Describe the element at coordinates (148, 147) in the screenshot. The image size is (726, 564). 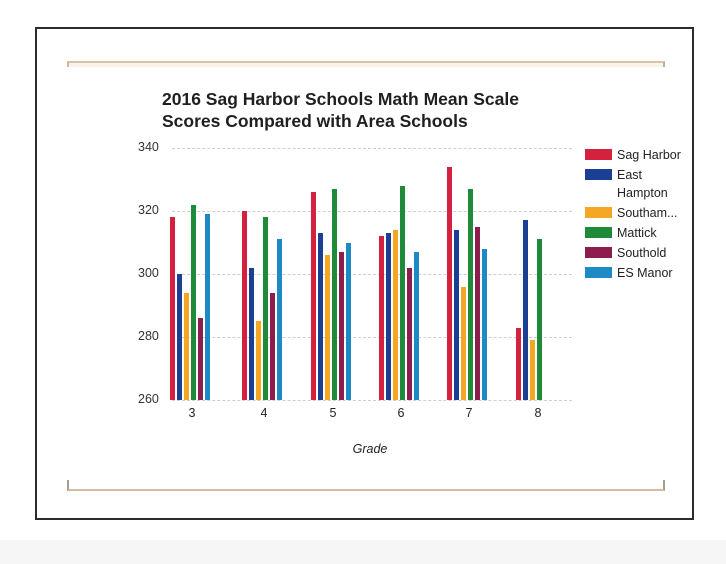
I see `y-tick-label: 340` at that location.